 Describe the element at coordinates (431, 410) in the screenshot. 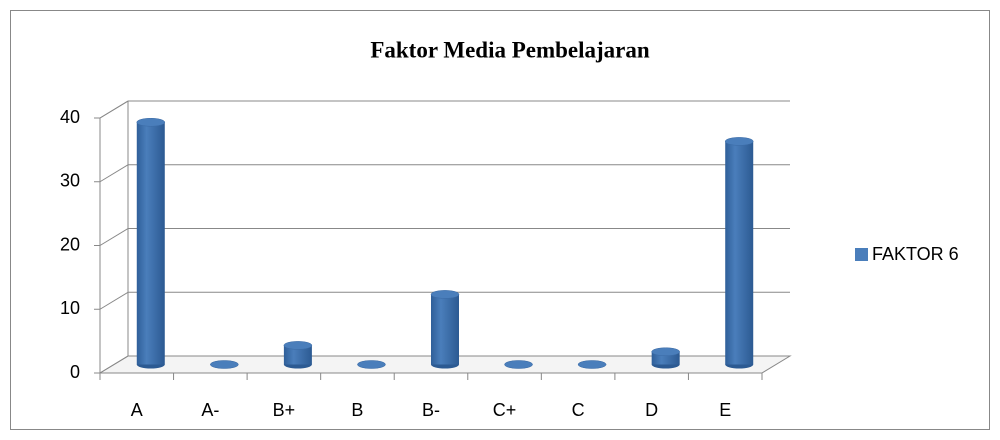

I see `x-tick-label: B-` at that location.